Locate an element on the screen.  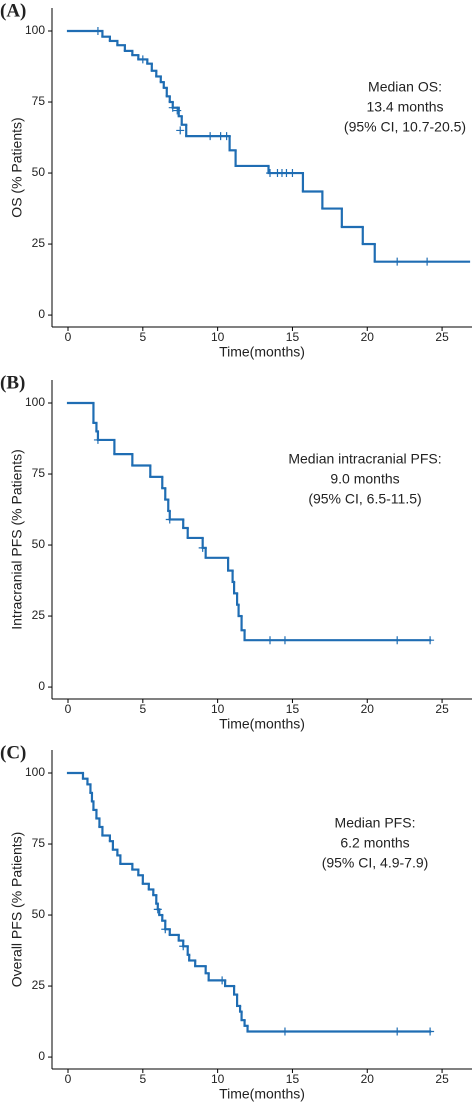
annotation: 6.2 months is located at coordinates (374, 843).